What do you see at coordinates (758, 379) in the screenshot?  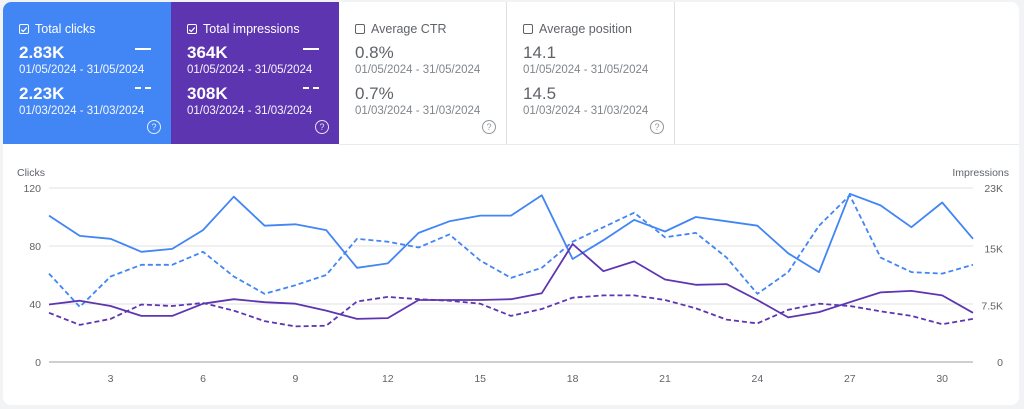 I see `x-tick-label: 24` at bounding box center [758, 379].